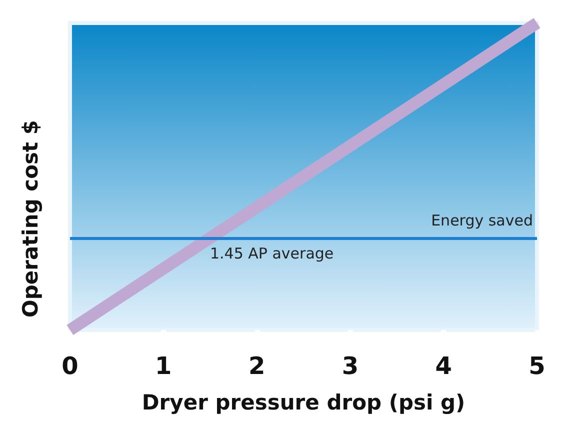 Image resolution: width=575 pixels, height=446 pixels. I want to click on x-axis-title: Dryer pressure drop (psi g), so click(304, 402).